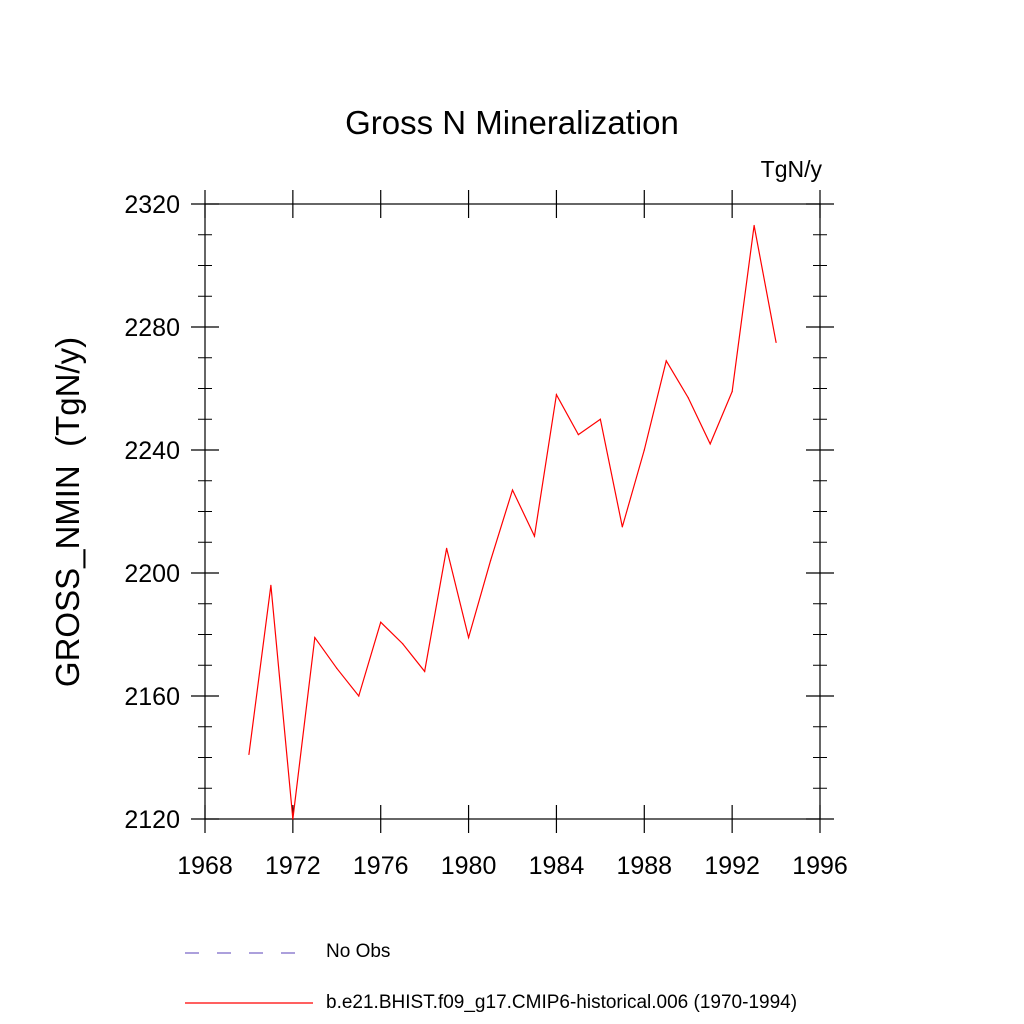 Image resolution: width=1024 pixels, height=1024 pixels. I want to click on y-tick-label: 2160, so click(152, 697).